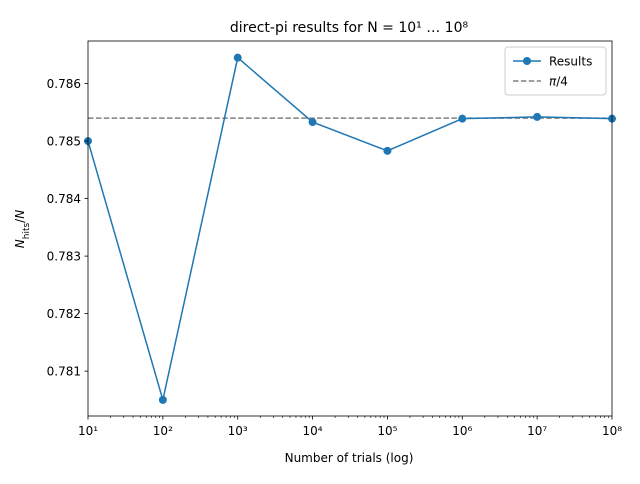 The height and width of the screenshot is (484, 640). What do you see at coordinates (462, 431) in the screenshot?
I see `x-tick-label: 10⁶` at bounding box center [462, 431].